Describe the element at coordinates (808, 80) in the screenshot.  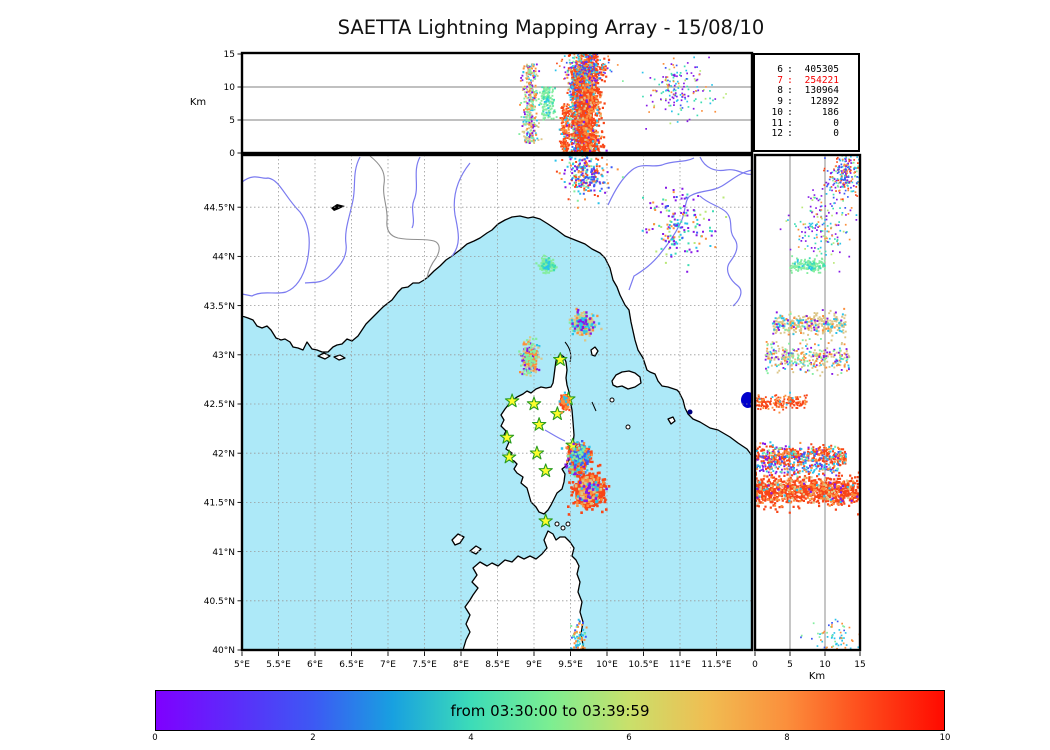
I see `station-count-row: 7:254221` at that location.